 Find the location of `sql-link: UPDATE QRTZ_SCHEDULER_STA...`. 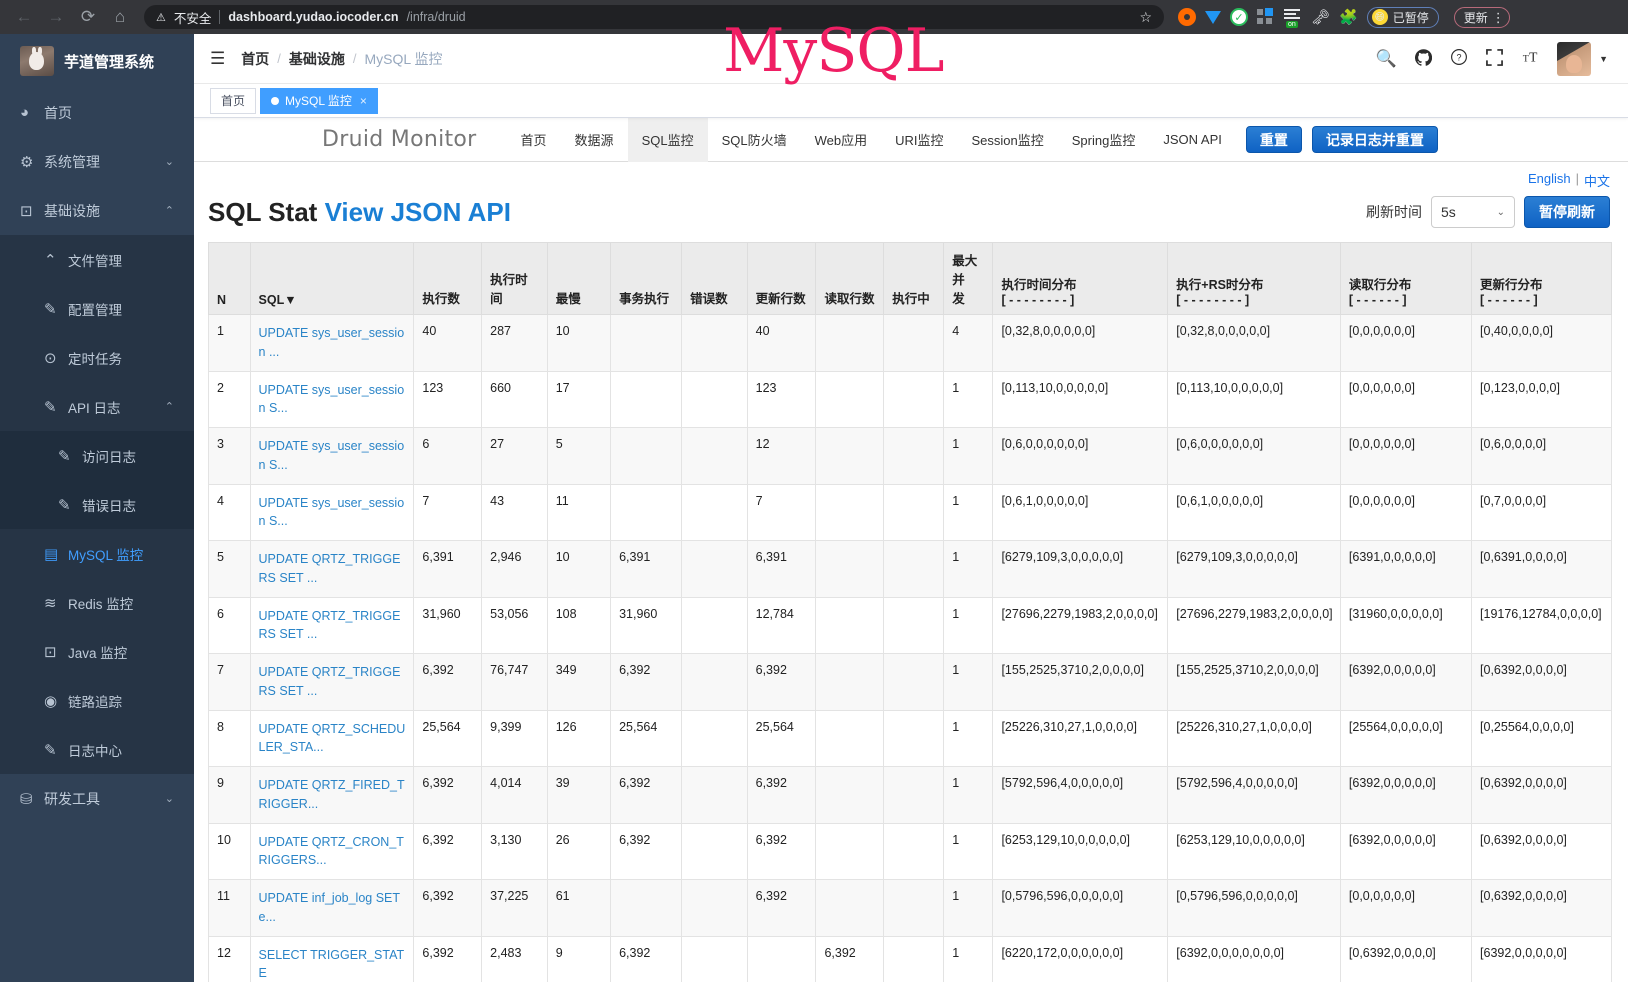

sql-link: UPDATE QRTZ_SCHEDULER_STA... is located at coordinates (332, 738).